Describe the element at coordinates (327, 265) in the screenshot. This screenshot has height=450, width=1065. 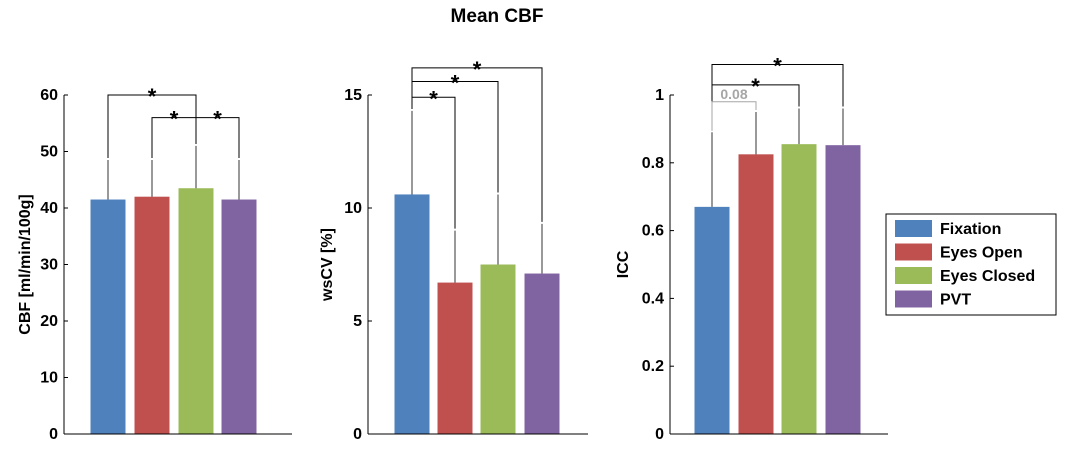
I see `y-axis-label: wsCV [%]` at that location.